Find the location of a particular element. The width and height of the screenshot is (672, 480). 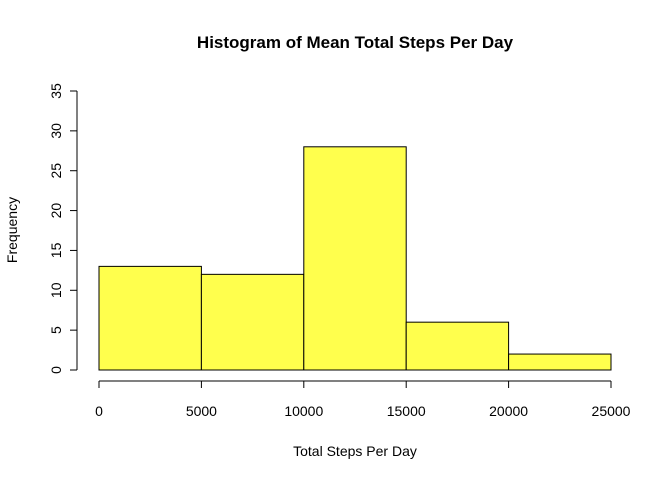

x-tick-label-5: 25000 is located at coordinates (611, 411).